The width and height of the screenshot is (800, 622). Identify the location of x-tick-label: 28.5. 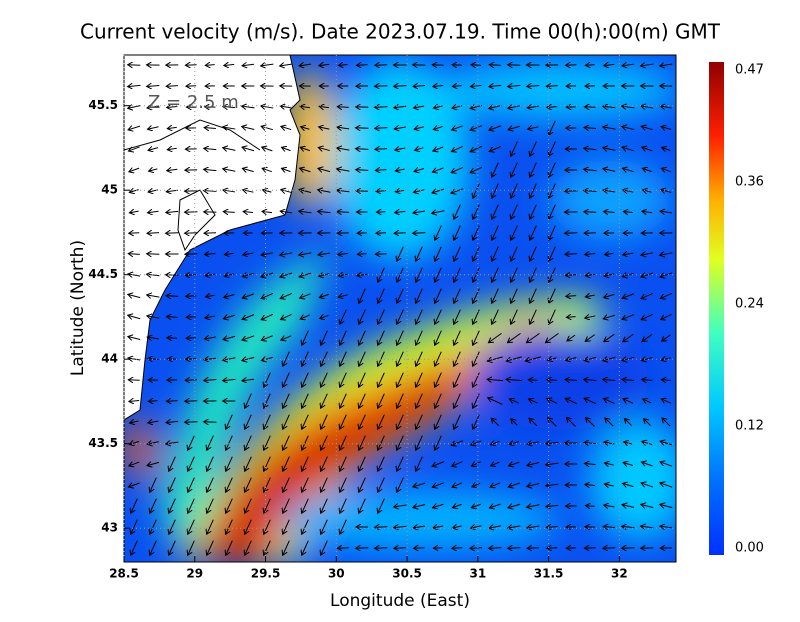
(124, 574).